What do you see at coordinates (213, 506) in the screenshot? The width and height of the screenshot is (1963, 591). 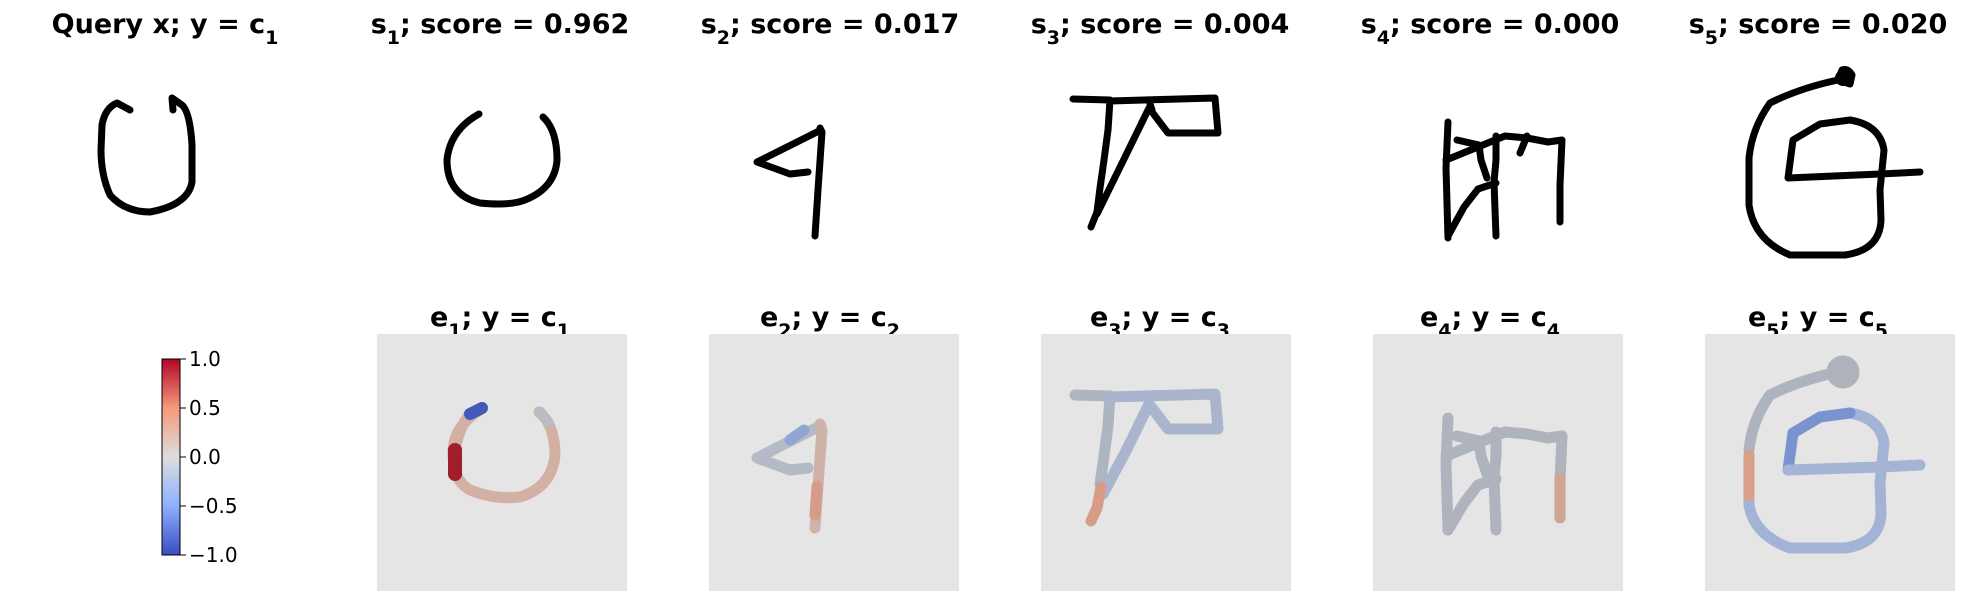 I see `colorbar-tick-4: −0.5` at bounding box center [213, 506].